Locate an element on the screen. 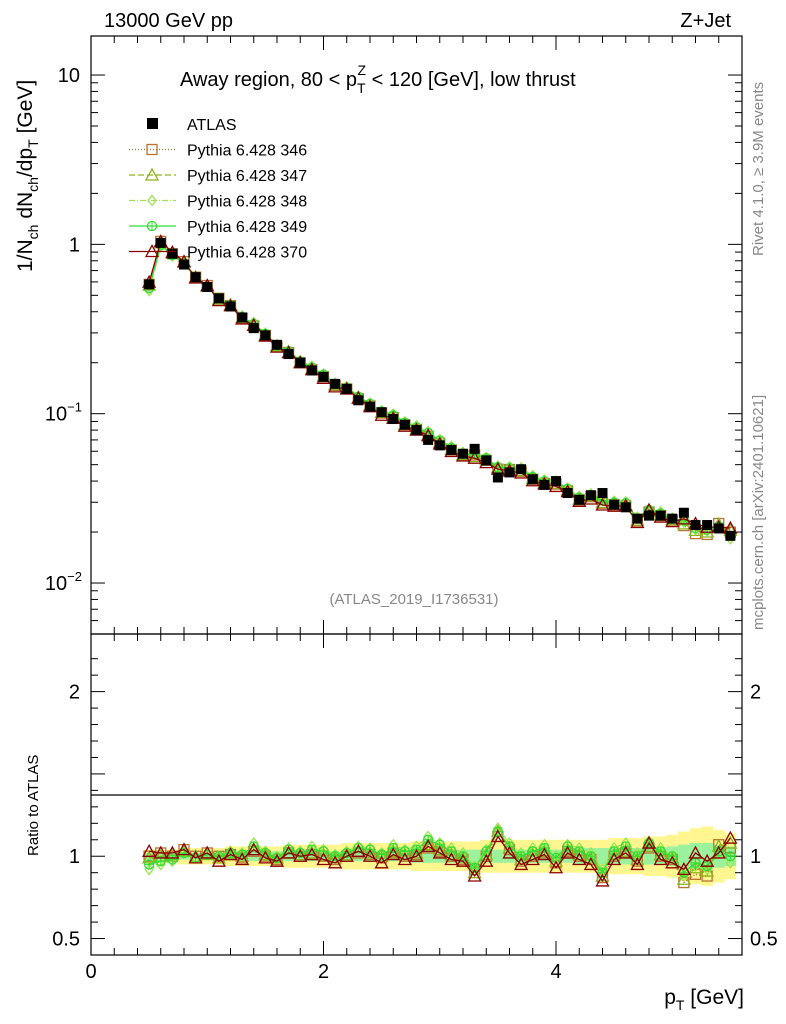 This screenshot has width=786, height=1024. ratio-y-tick-label-right: 0.5 is located at coordinates (764, 940).